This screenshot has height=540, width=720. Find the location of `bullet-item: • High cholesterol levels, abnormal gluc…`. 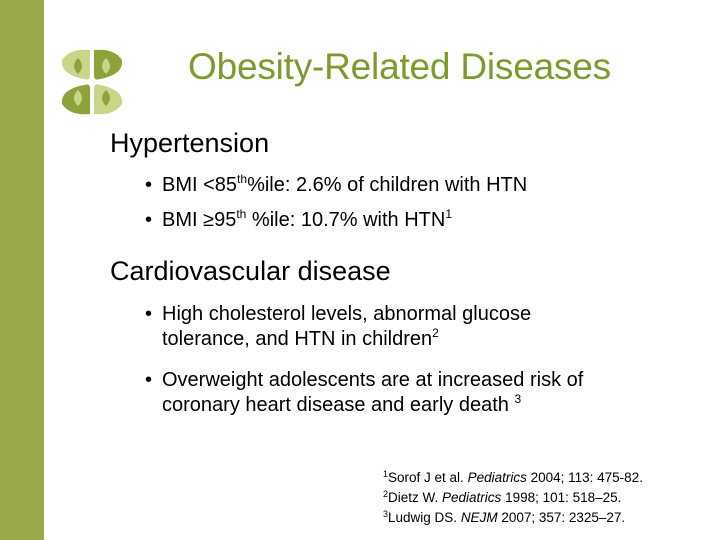

bullet-item: • High cholesterol levels, abnormal gluc… is located at coordinates (338, 327).